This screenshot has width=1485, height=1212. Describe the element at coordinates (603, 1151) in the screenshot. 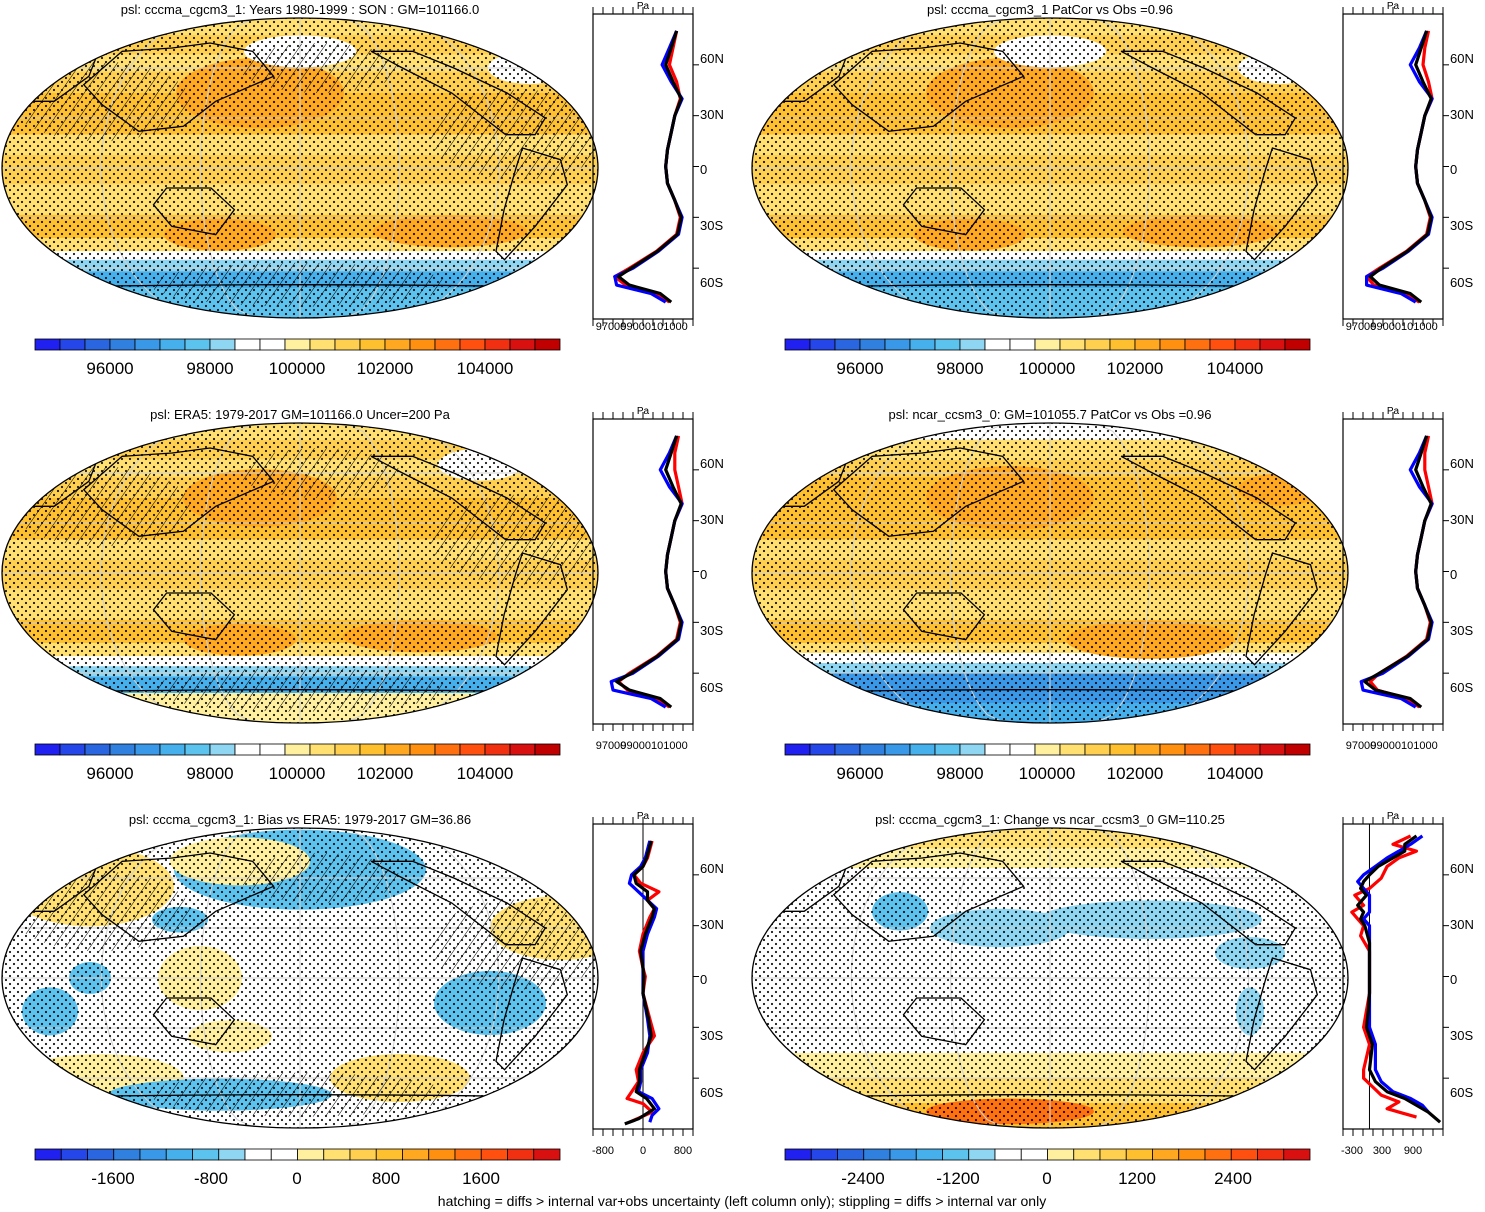

I see `profile-xtick-label: -800` at that location.